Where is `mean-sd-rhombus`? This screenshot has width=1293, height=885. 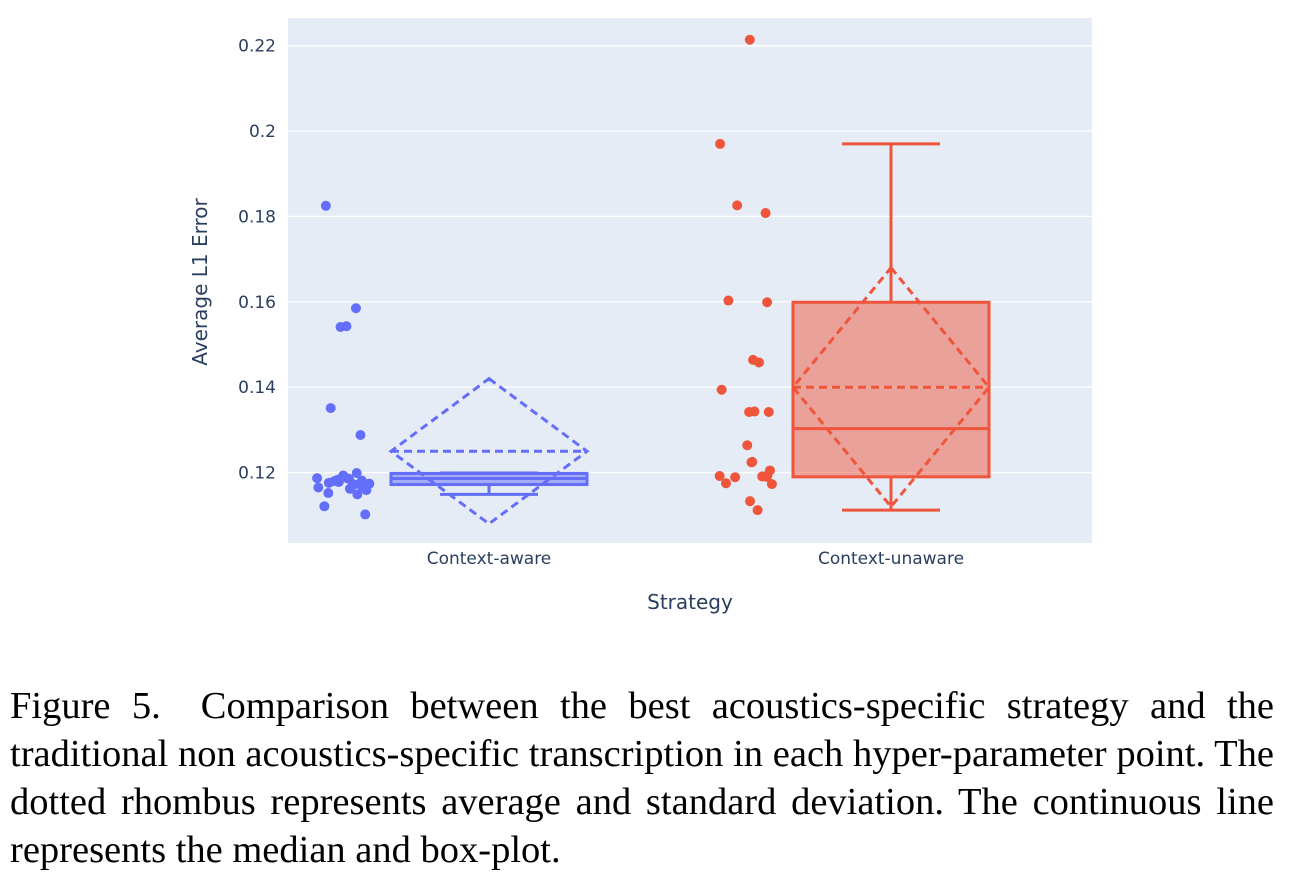
mean-sd-rhombus is located at coordinates (489, 451).